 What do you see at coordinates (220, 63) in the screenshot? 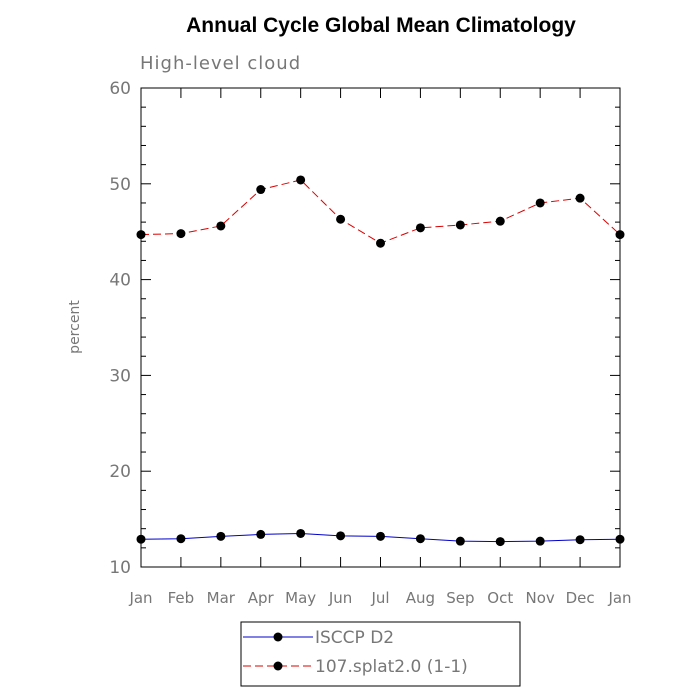
I see `chart-subtitle: High-level cloud` at bounding box center [220, 63].